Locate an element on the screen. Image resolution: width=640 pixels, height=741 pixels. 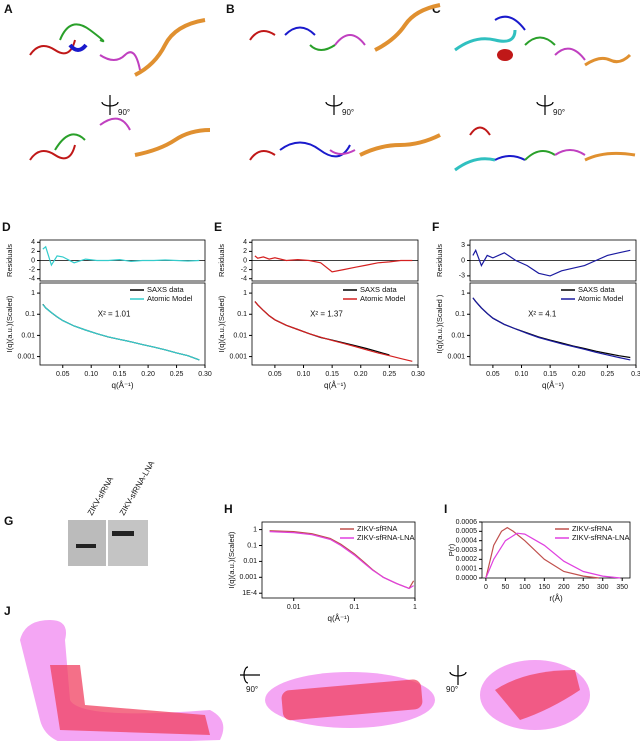
x-tick-label: 0.30 is located at coordinates (205, 374).